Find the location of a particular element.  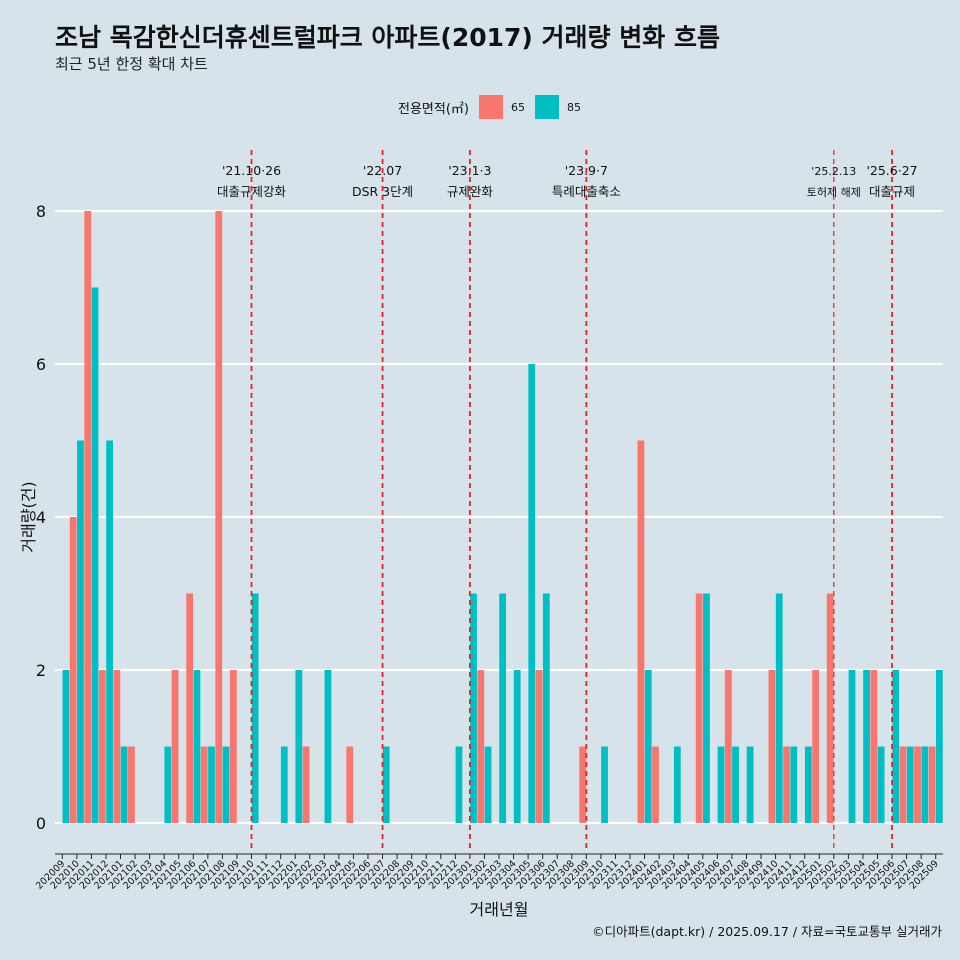

legend: 전용면적(㎡) 65 85 is located at coordinates (494, 107).